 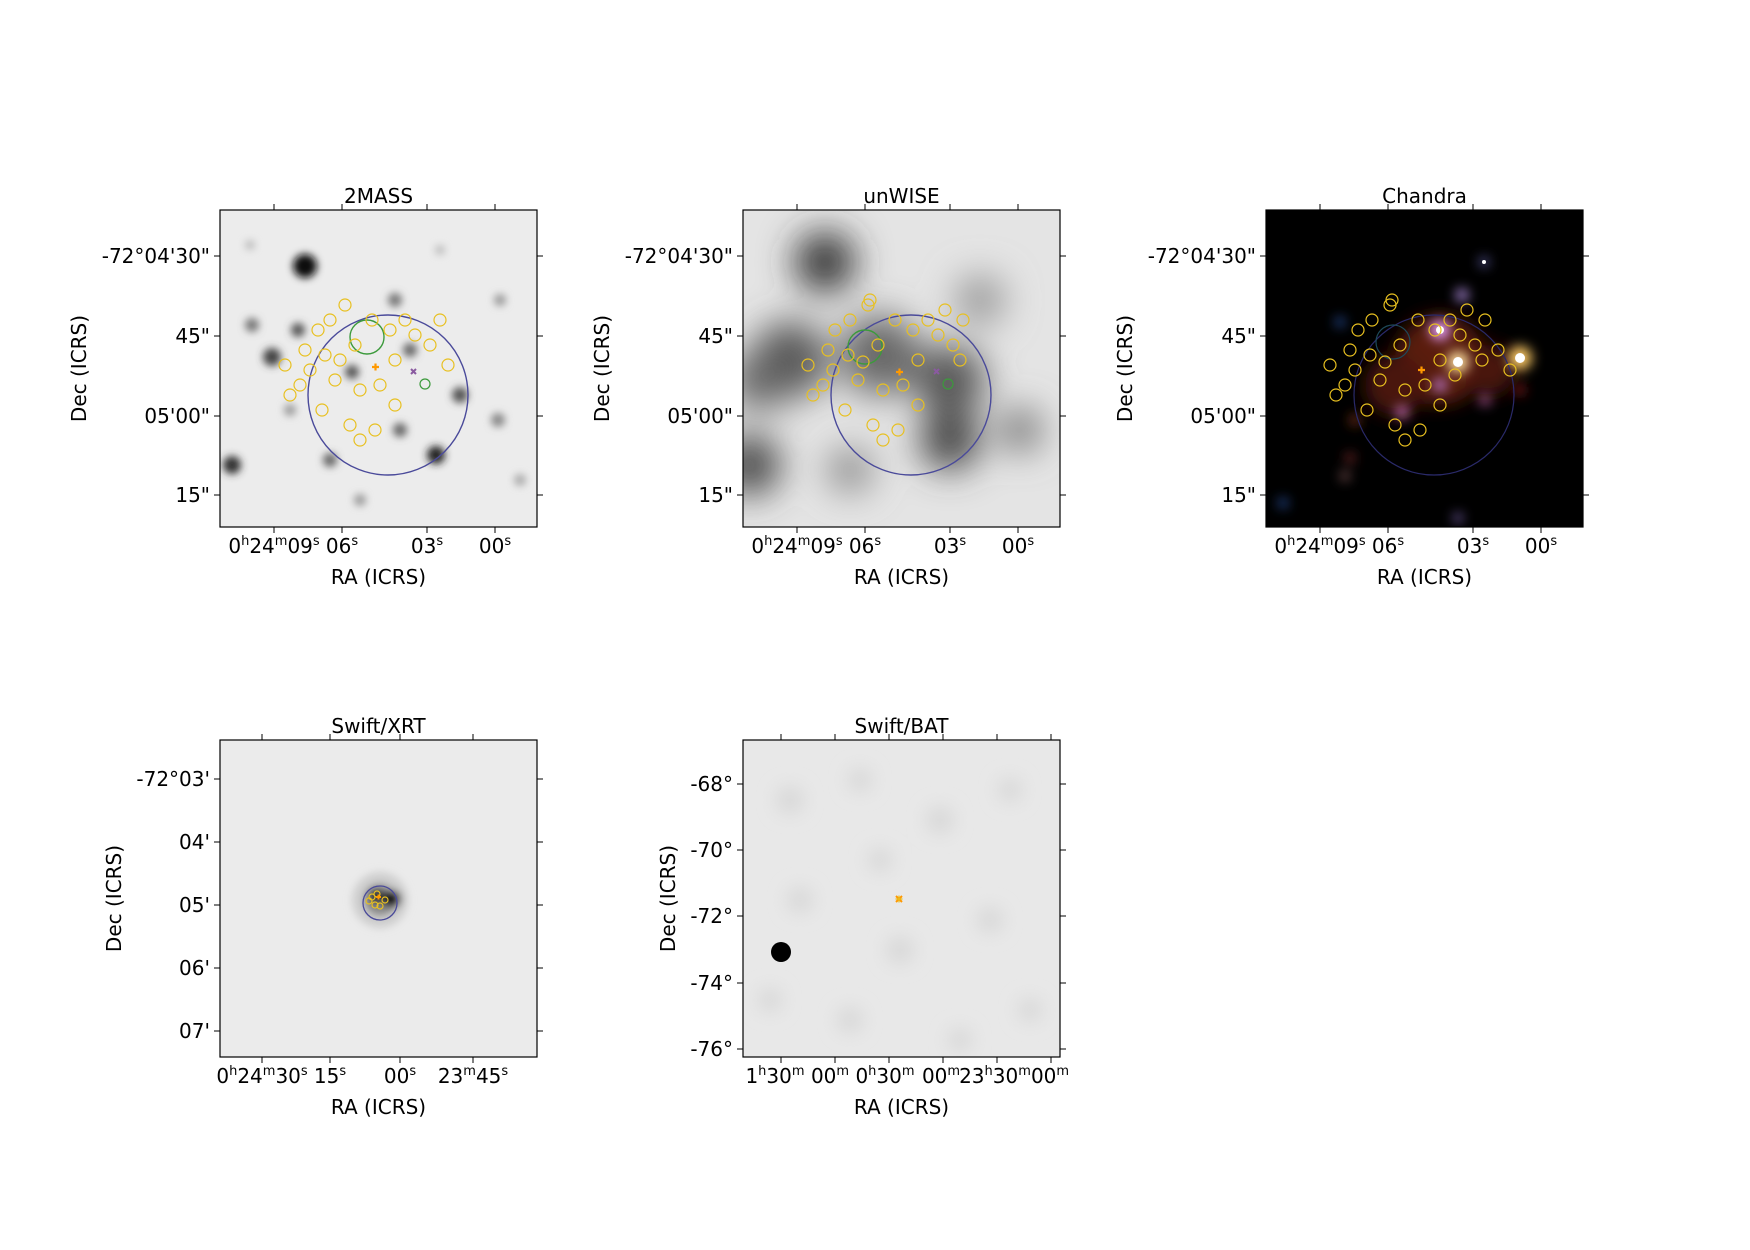 What do you see at coordinates (262, 1076) in the screenshot?
I see `x-tick-label: 0h24m30s` at bounding box center [262, 1076].